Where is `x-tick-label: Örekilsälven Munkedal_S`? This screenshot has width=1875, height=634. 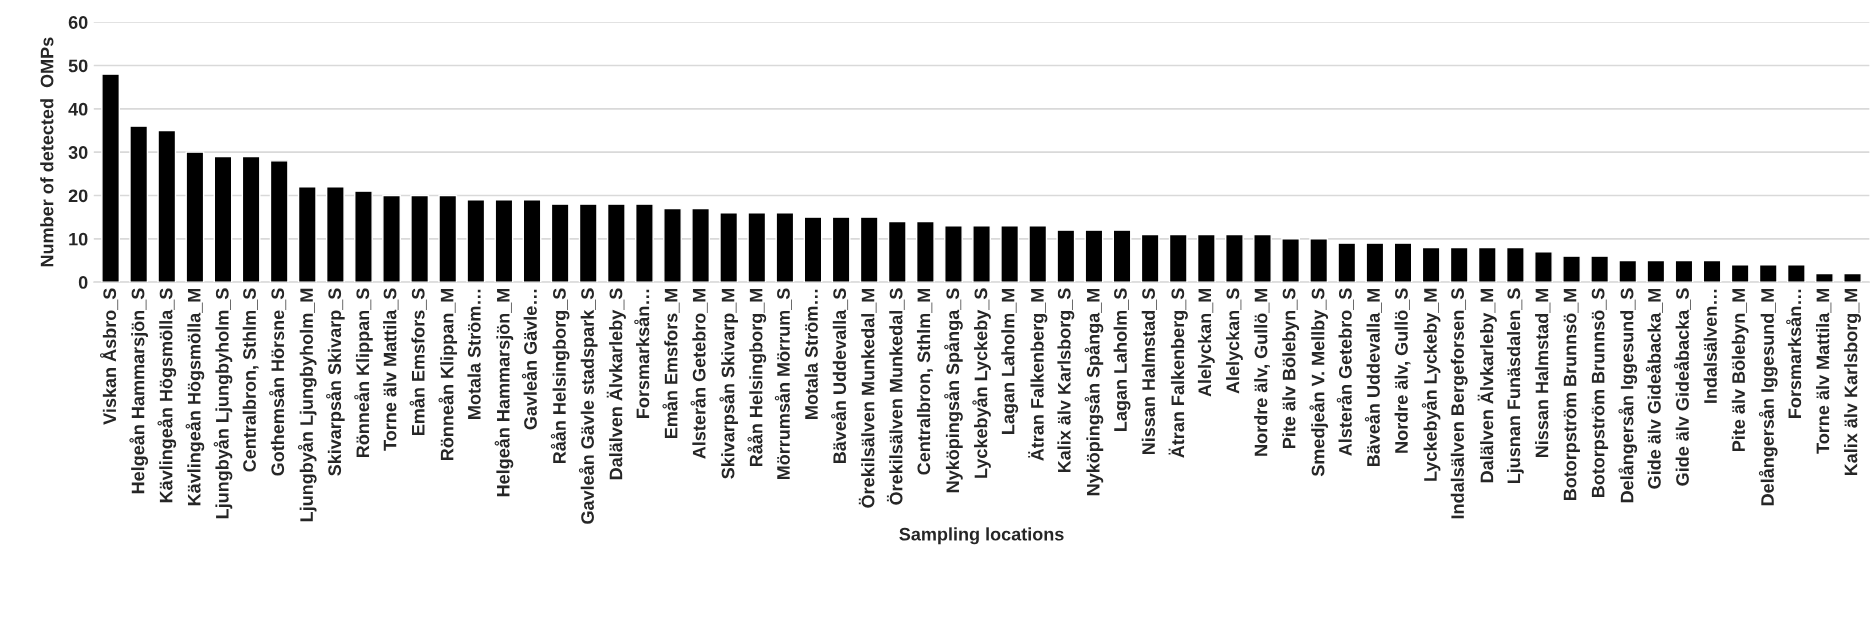 x-tick-label: Örekilsälven Munkedal_S is located at coordinates (895, 396).